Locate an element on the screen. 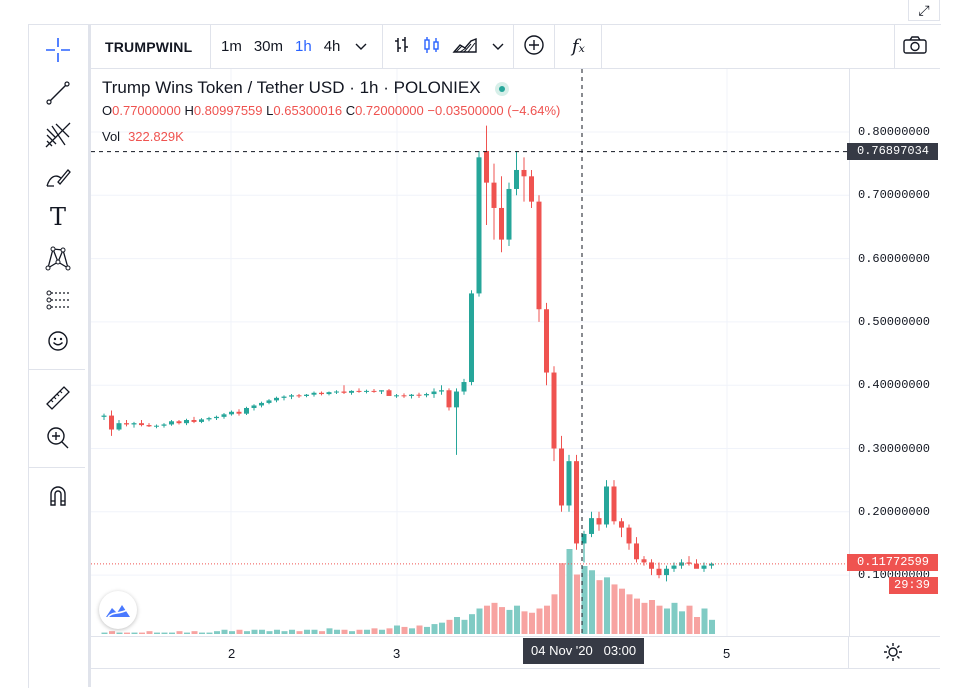 The height and width of the screenshot is (688, 960). candlestick-icon is located at coordinates (432, 47).